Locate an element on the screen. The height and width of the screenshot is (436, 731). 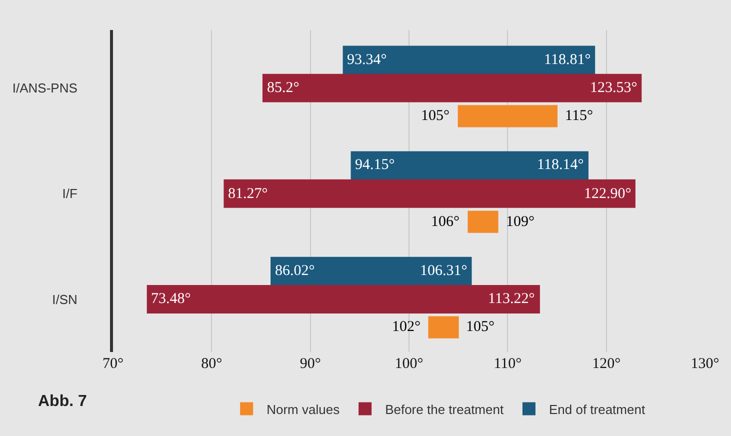
annotation: 106° is located at coordinates (445, 222).